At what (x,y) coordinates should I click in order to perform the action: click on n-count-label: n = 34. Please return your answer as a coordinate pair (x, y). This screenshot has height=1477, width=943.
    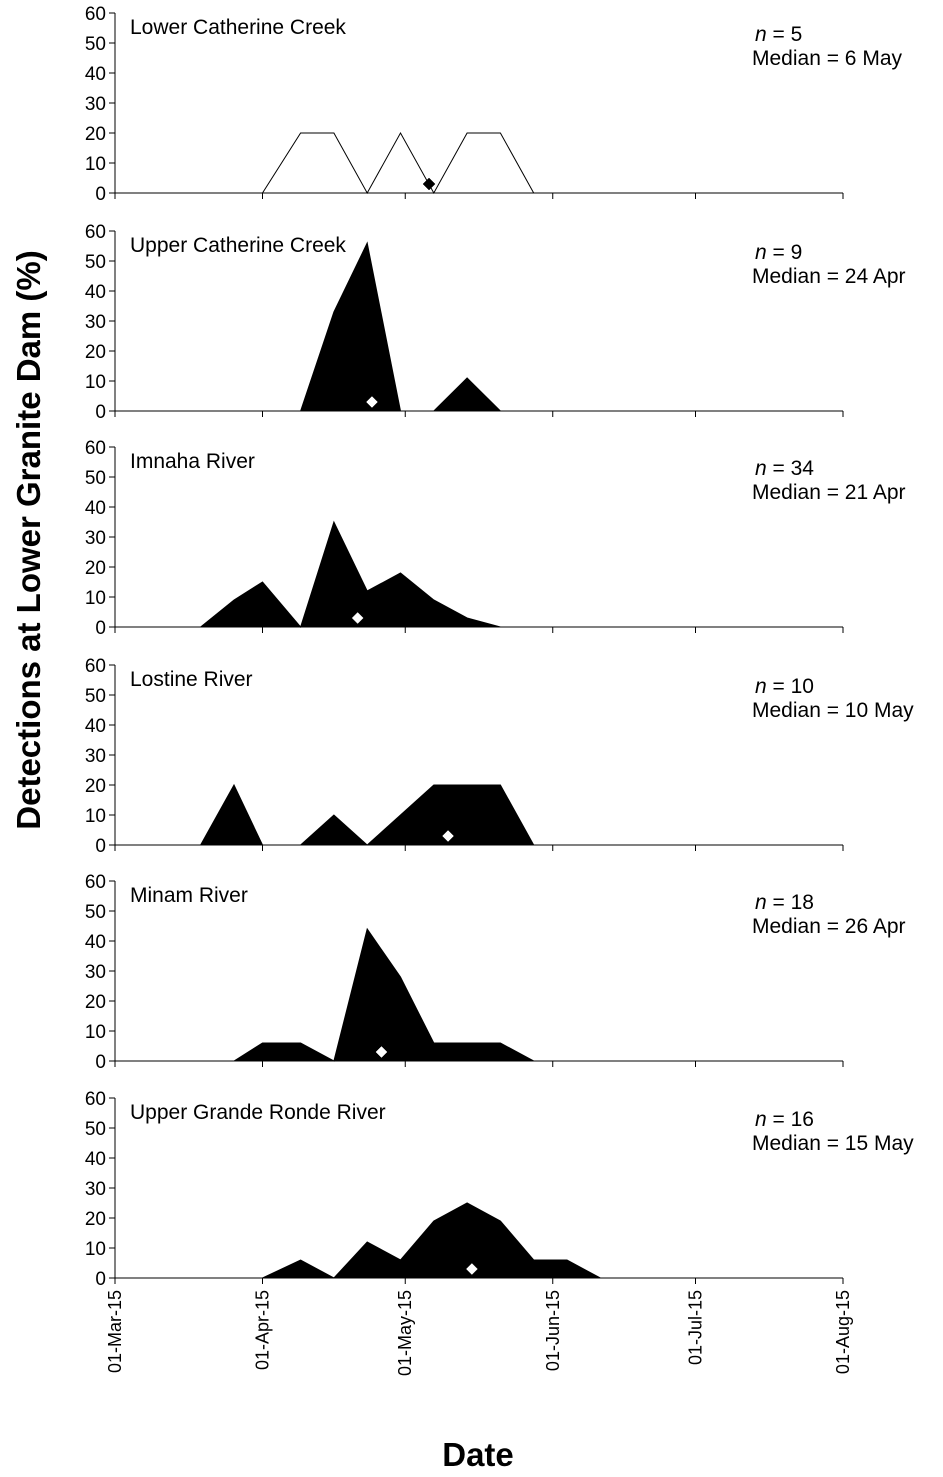
    Looking at the image, I should click on (784, 468).